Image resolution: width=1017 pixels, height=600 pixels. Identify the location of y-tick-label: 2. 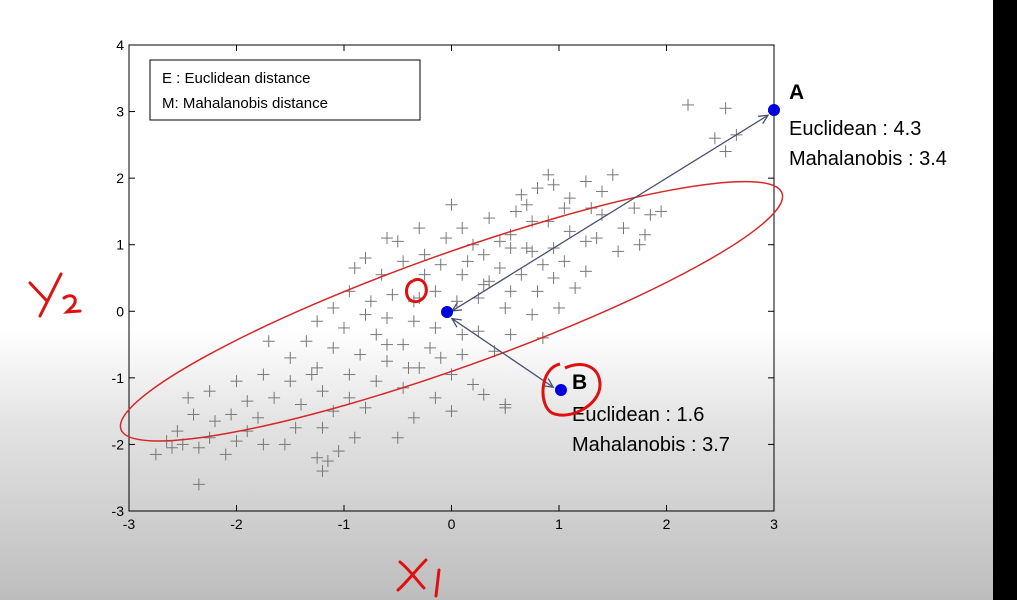
(120, 178).